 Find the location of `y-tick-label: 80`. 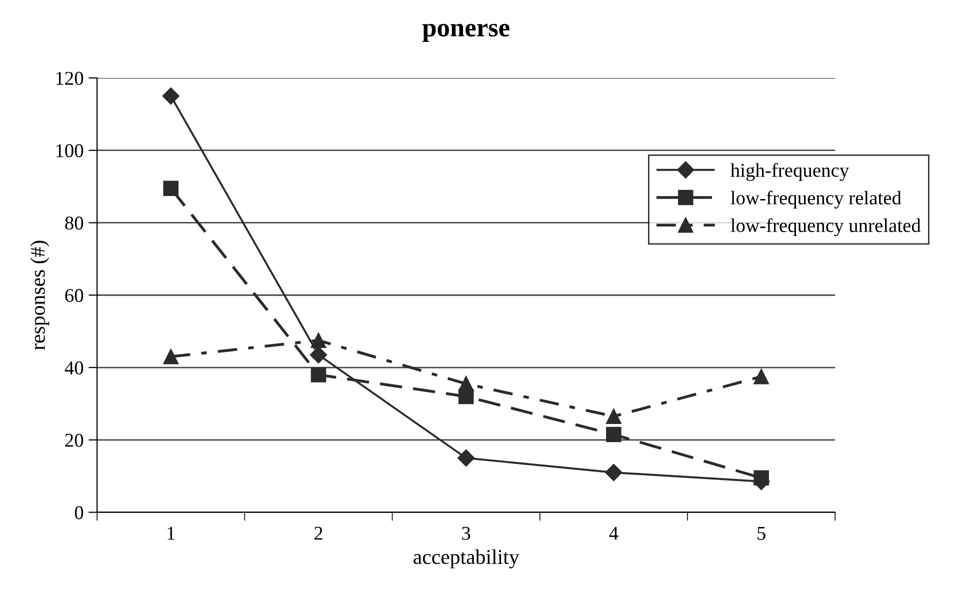

y-tick-label: 80 is located at coordinates (74, 223).